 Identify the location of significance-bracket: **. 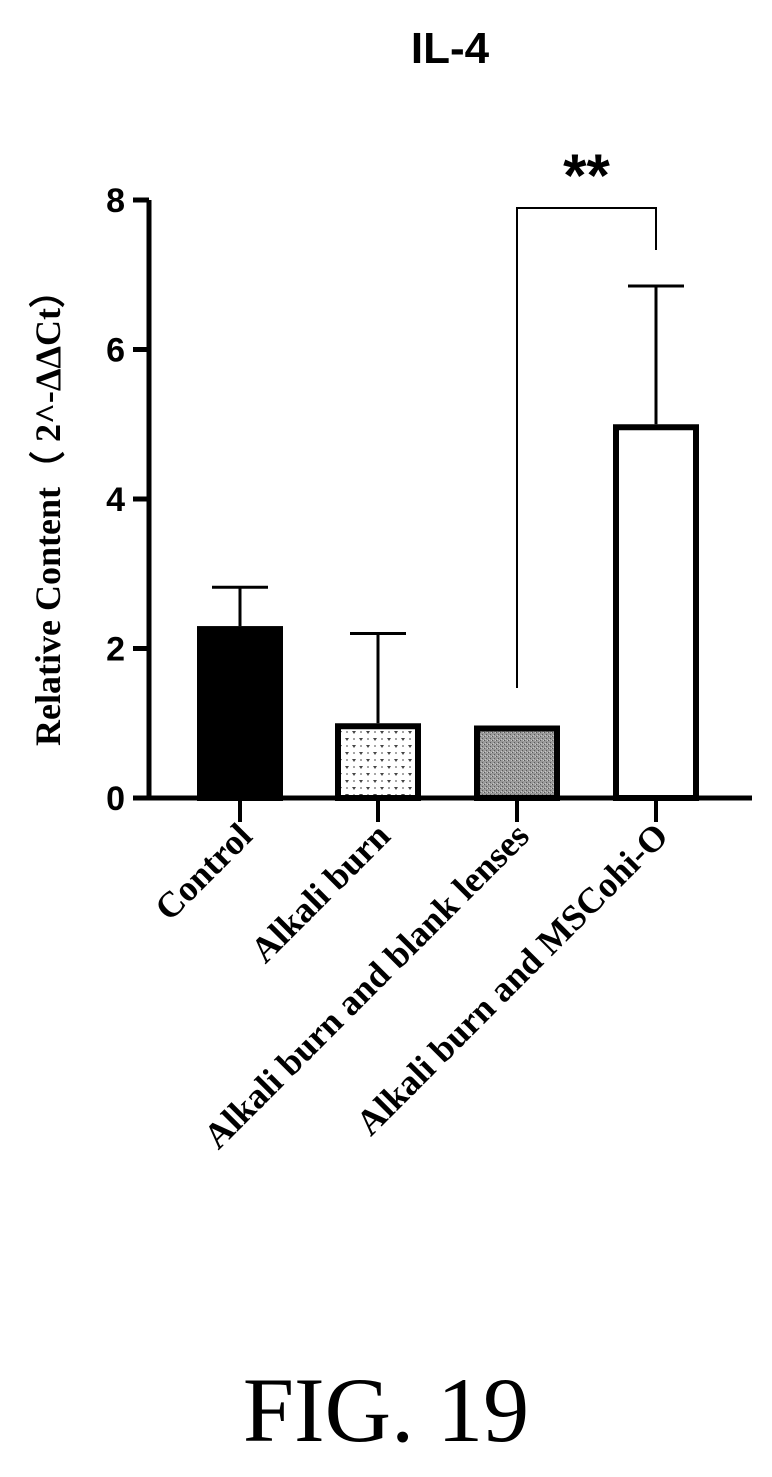
(586, 415).